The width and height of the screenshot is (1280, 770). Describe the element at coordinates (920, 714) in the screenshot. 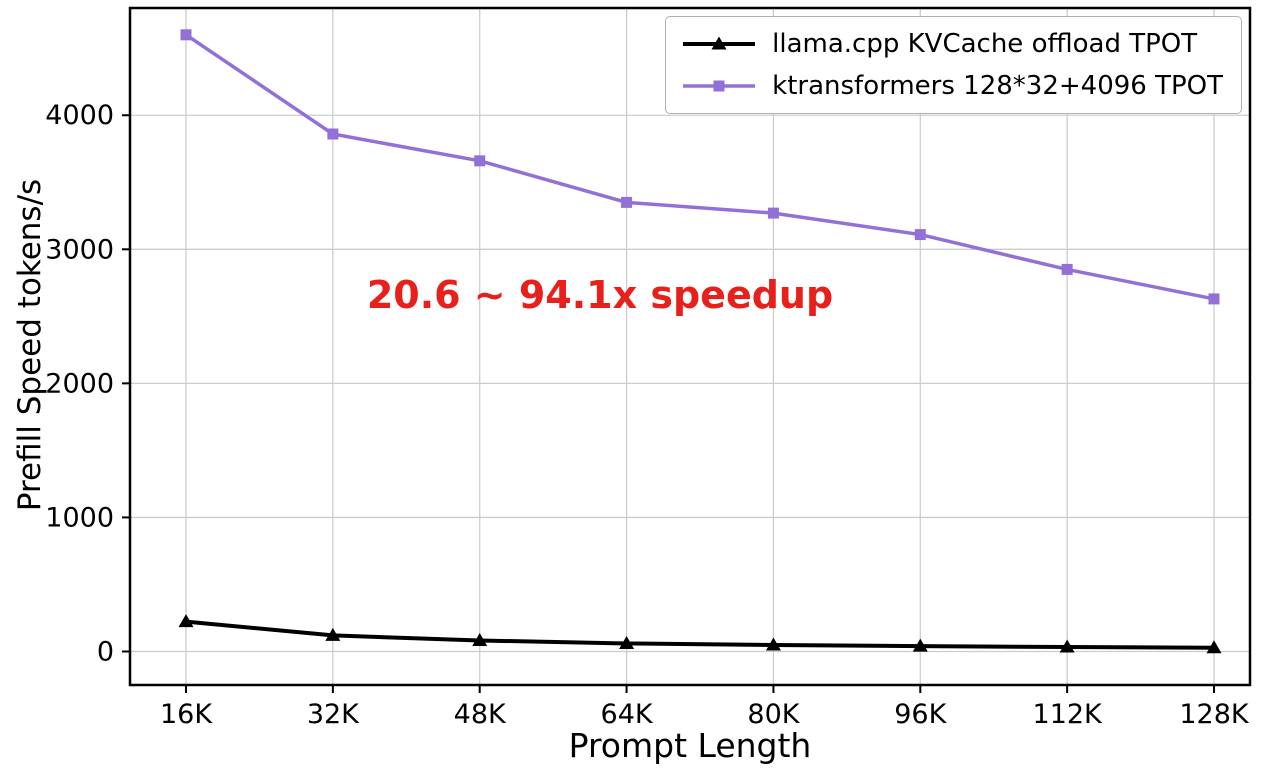

I see `x-tick-label: 96K` at that location.